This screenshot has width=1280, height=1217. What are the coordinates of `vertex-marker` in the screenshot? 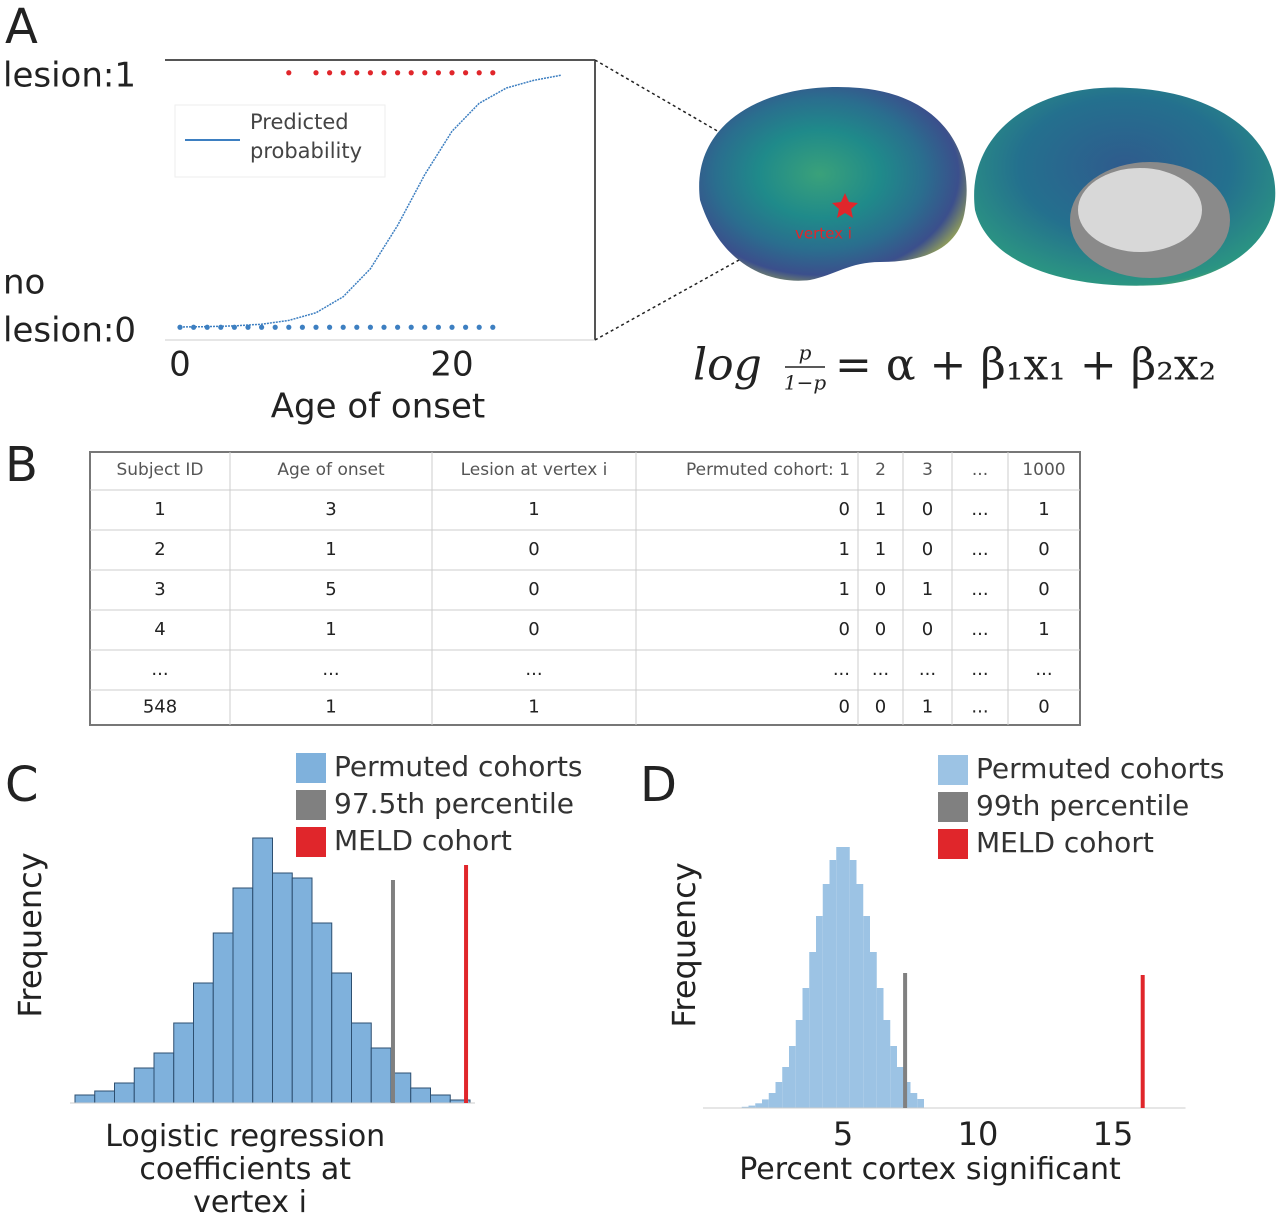 It's located at (845, 205).